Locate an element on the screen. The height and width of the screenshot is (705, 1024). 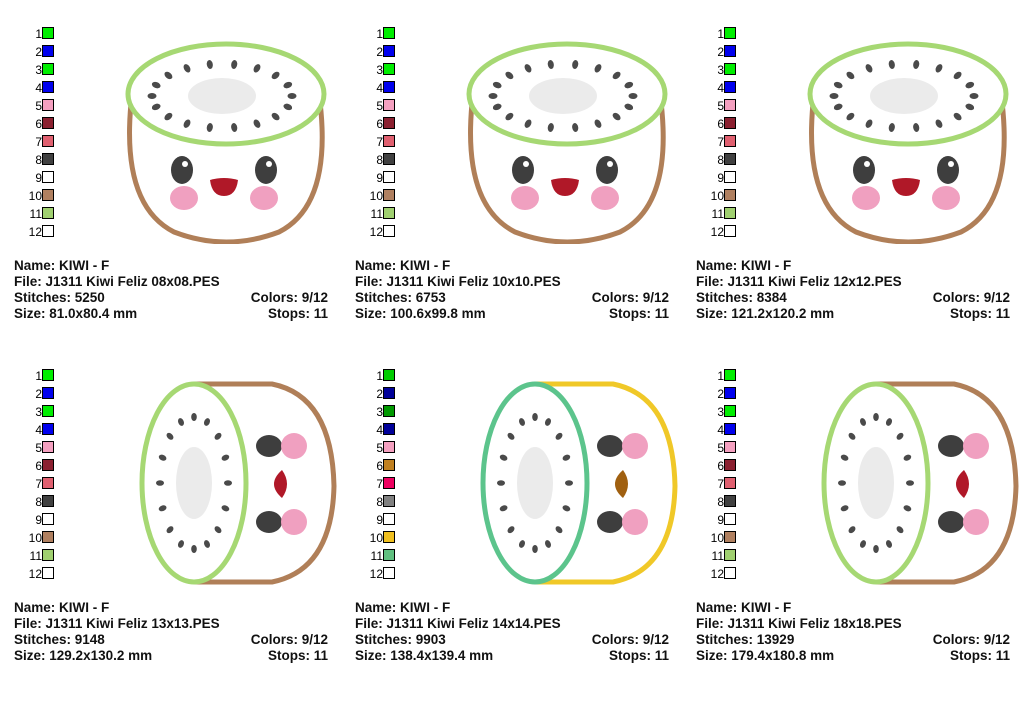
stitch-count: 5250 is located at coordinates (89, 297).